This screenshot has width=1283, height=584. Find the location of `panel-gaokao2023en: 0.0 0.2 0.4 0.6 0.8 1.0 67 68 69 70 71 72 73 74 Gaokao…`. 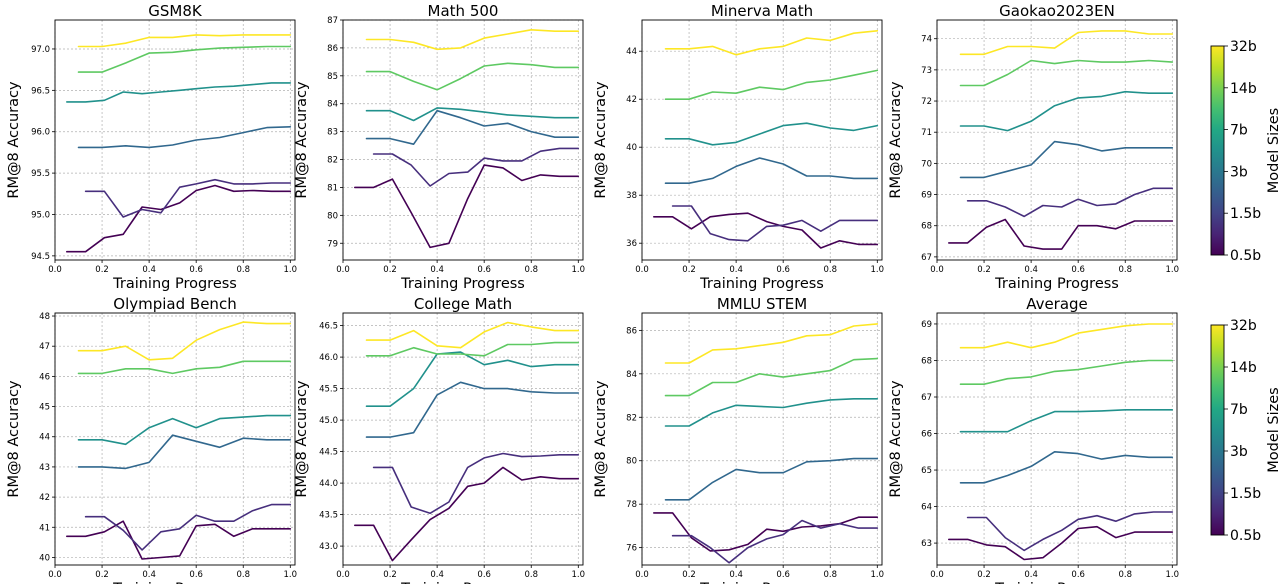

panel-gaokao2023en: 0.0 0.2 0.4 0.6 0.8 1.0 67 68 69 70 71 72 73 74 Gaokao… is located at coordinates (1033, 147).